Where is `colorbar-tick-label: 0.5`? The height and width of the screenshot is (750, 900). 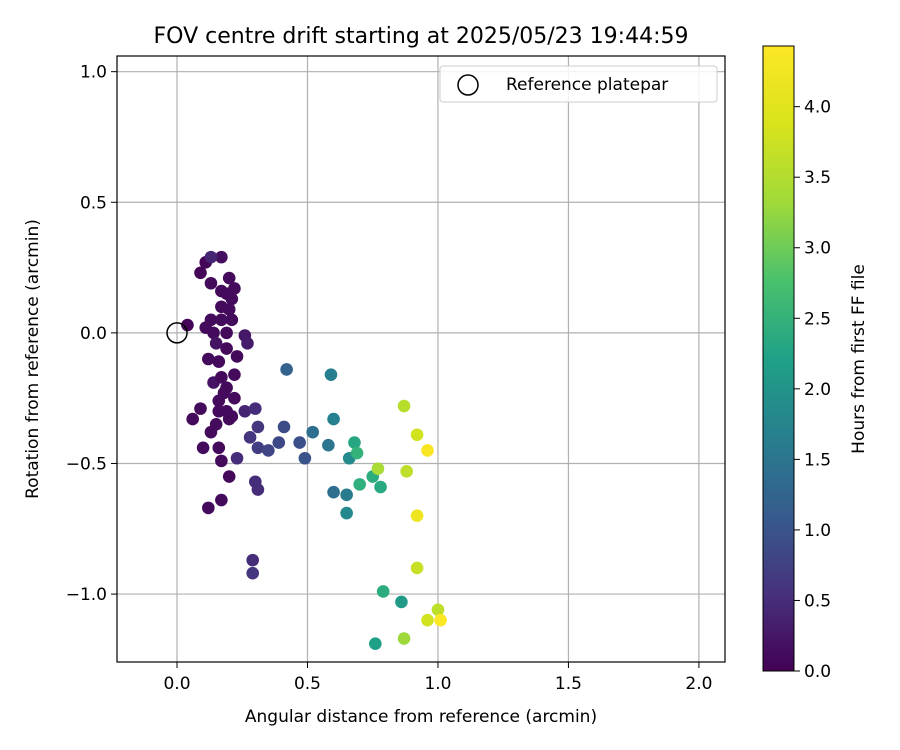 colorbar-tick-label: 0.5 is located at coordinates (817, 601).